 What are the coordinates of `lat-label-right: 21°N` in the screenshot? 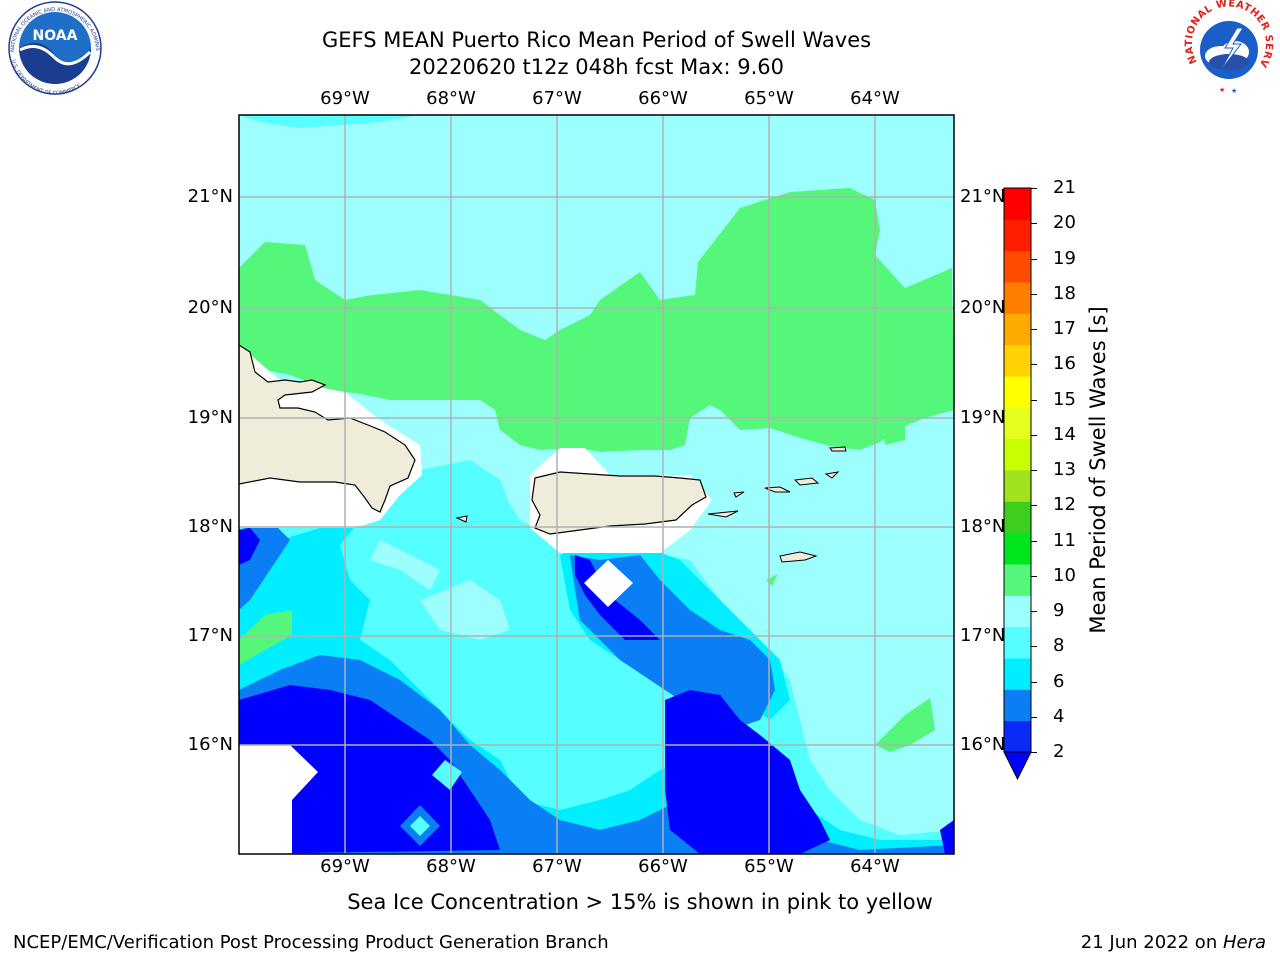 It's located at (983, 196).